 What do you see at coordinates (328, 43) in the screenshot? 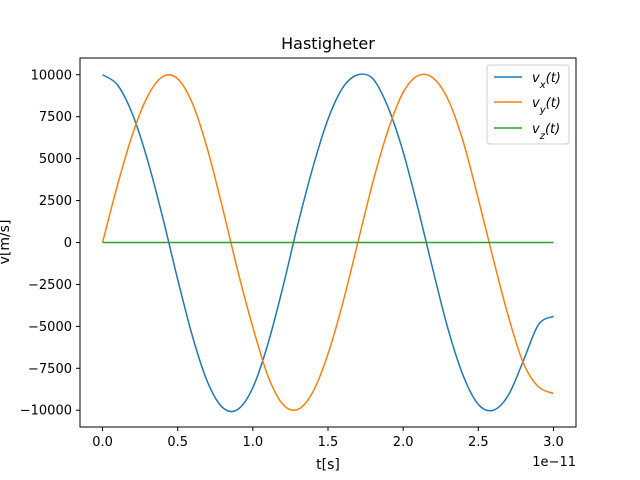
I see `chart-title: Hastigheter` at bounding box center [328, 43].